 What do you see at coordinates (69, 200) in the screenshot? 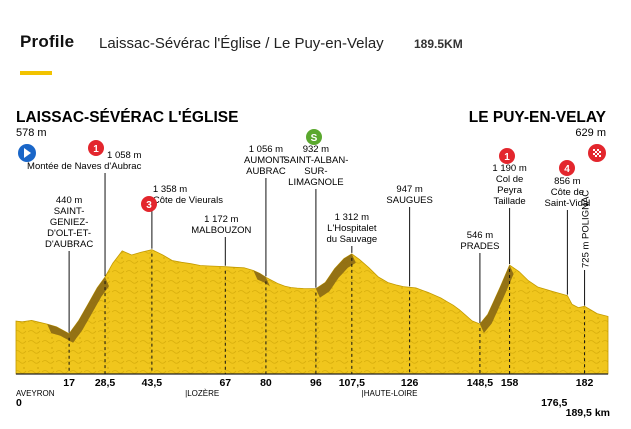
I see `summit-label-text: 440 m` at bounding box center [69, 200].